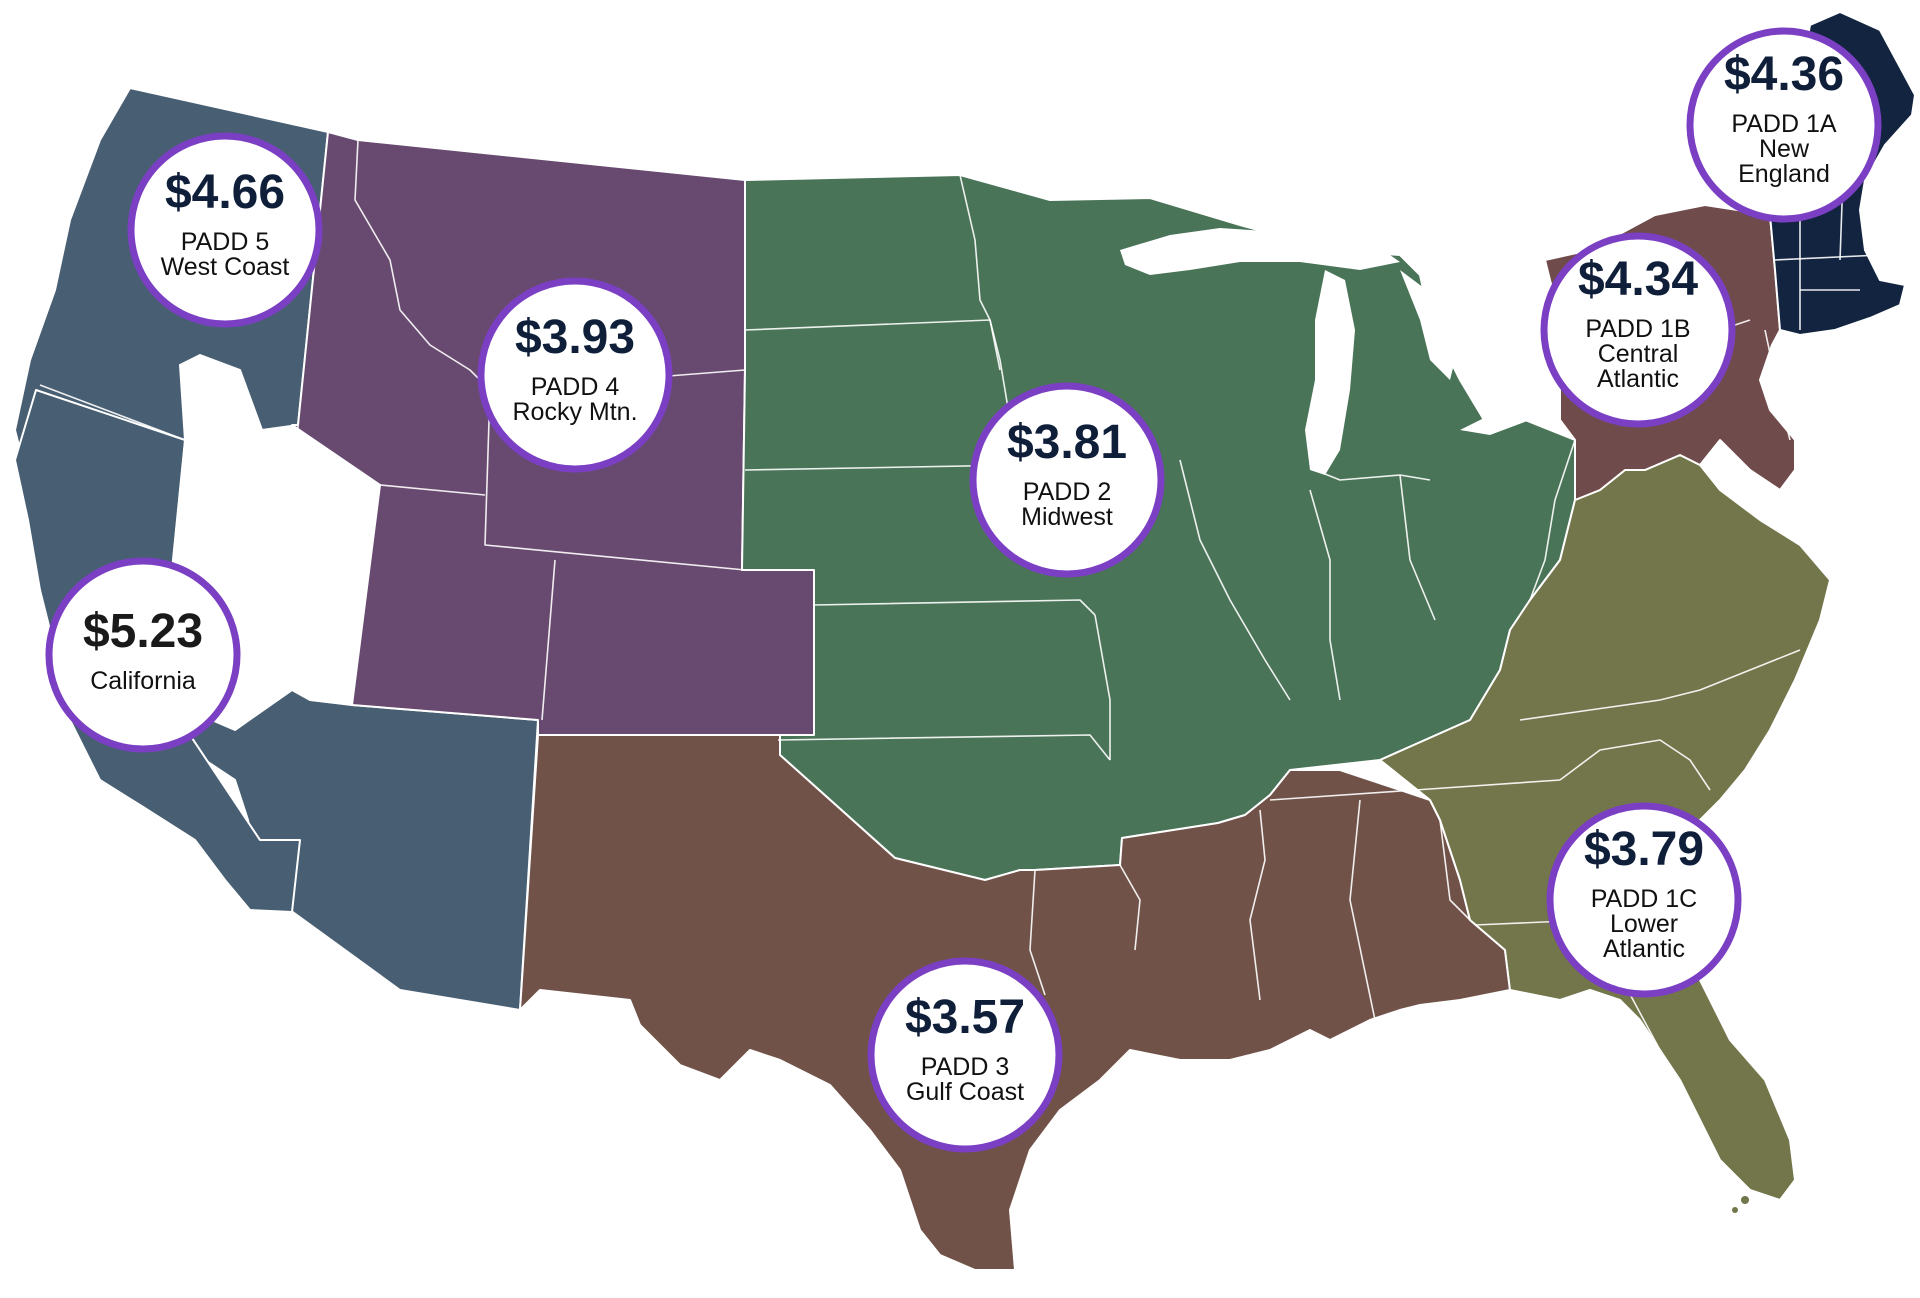  I want to click on region-label-line: PADD 1A, so click(1783, 124).